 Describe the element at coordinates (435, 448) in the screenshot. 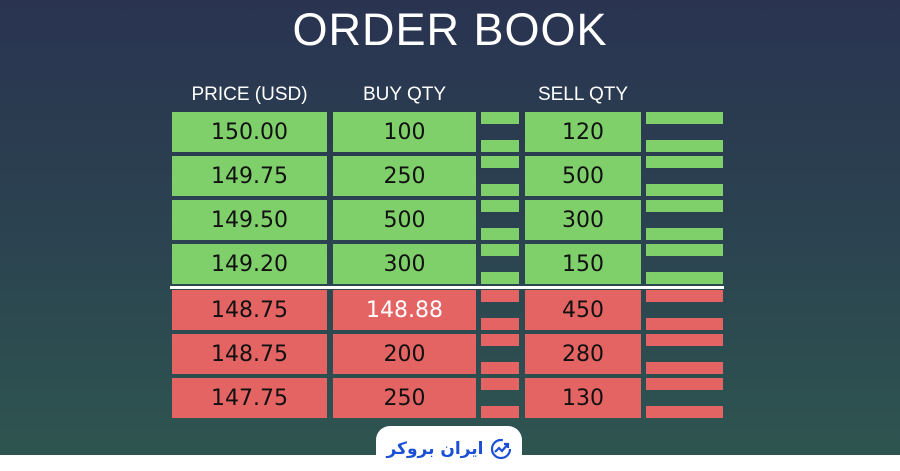

I see `logo-text: ایران بروکر` at that location.